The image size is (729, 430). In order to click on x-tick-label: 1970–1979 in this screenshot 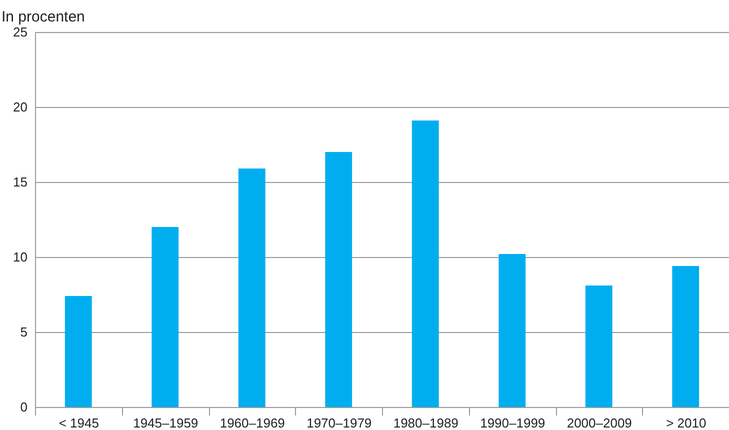, I will do `click(339, 423)`.